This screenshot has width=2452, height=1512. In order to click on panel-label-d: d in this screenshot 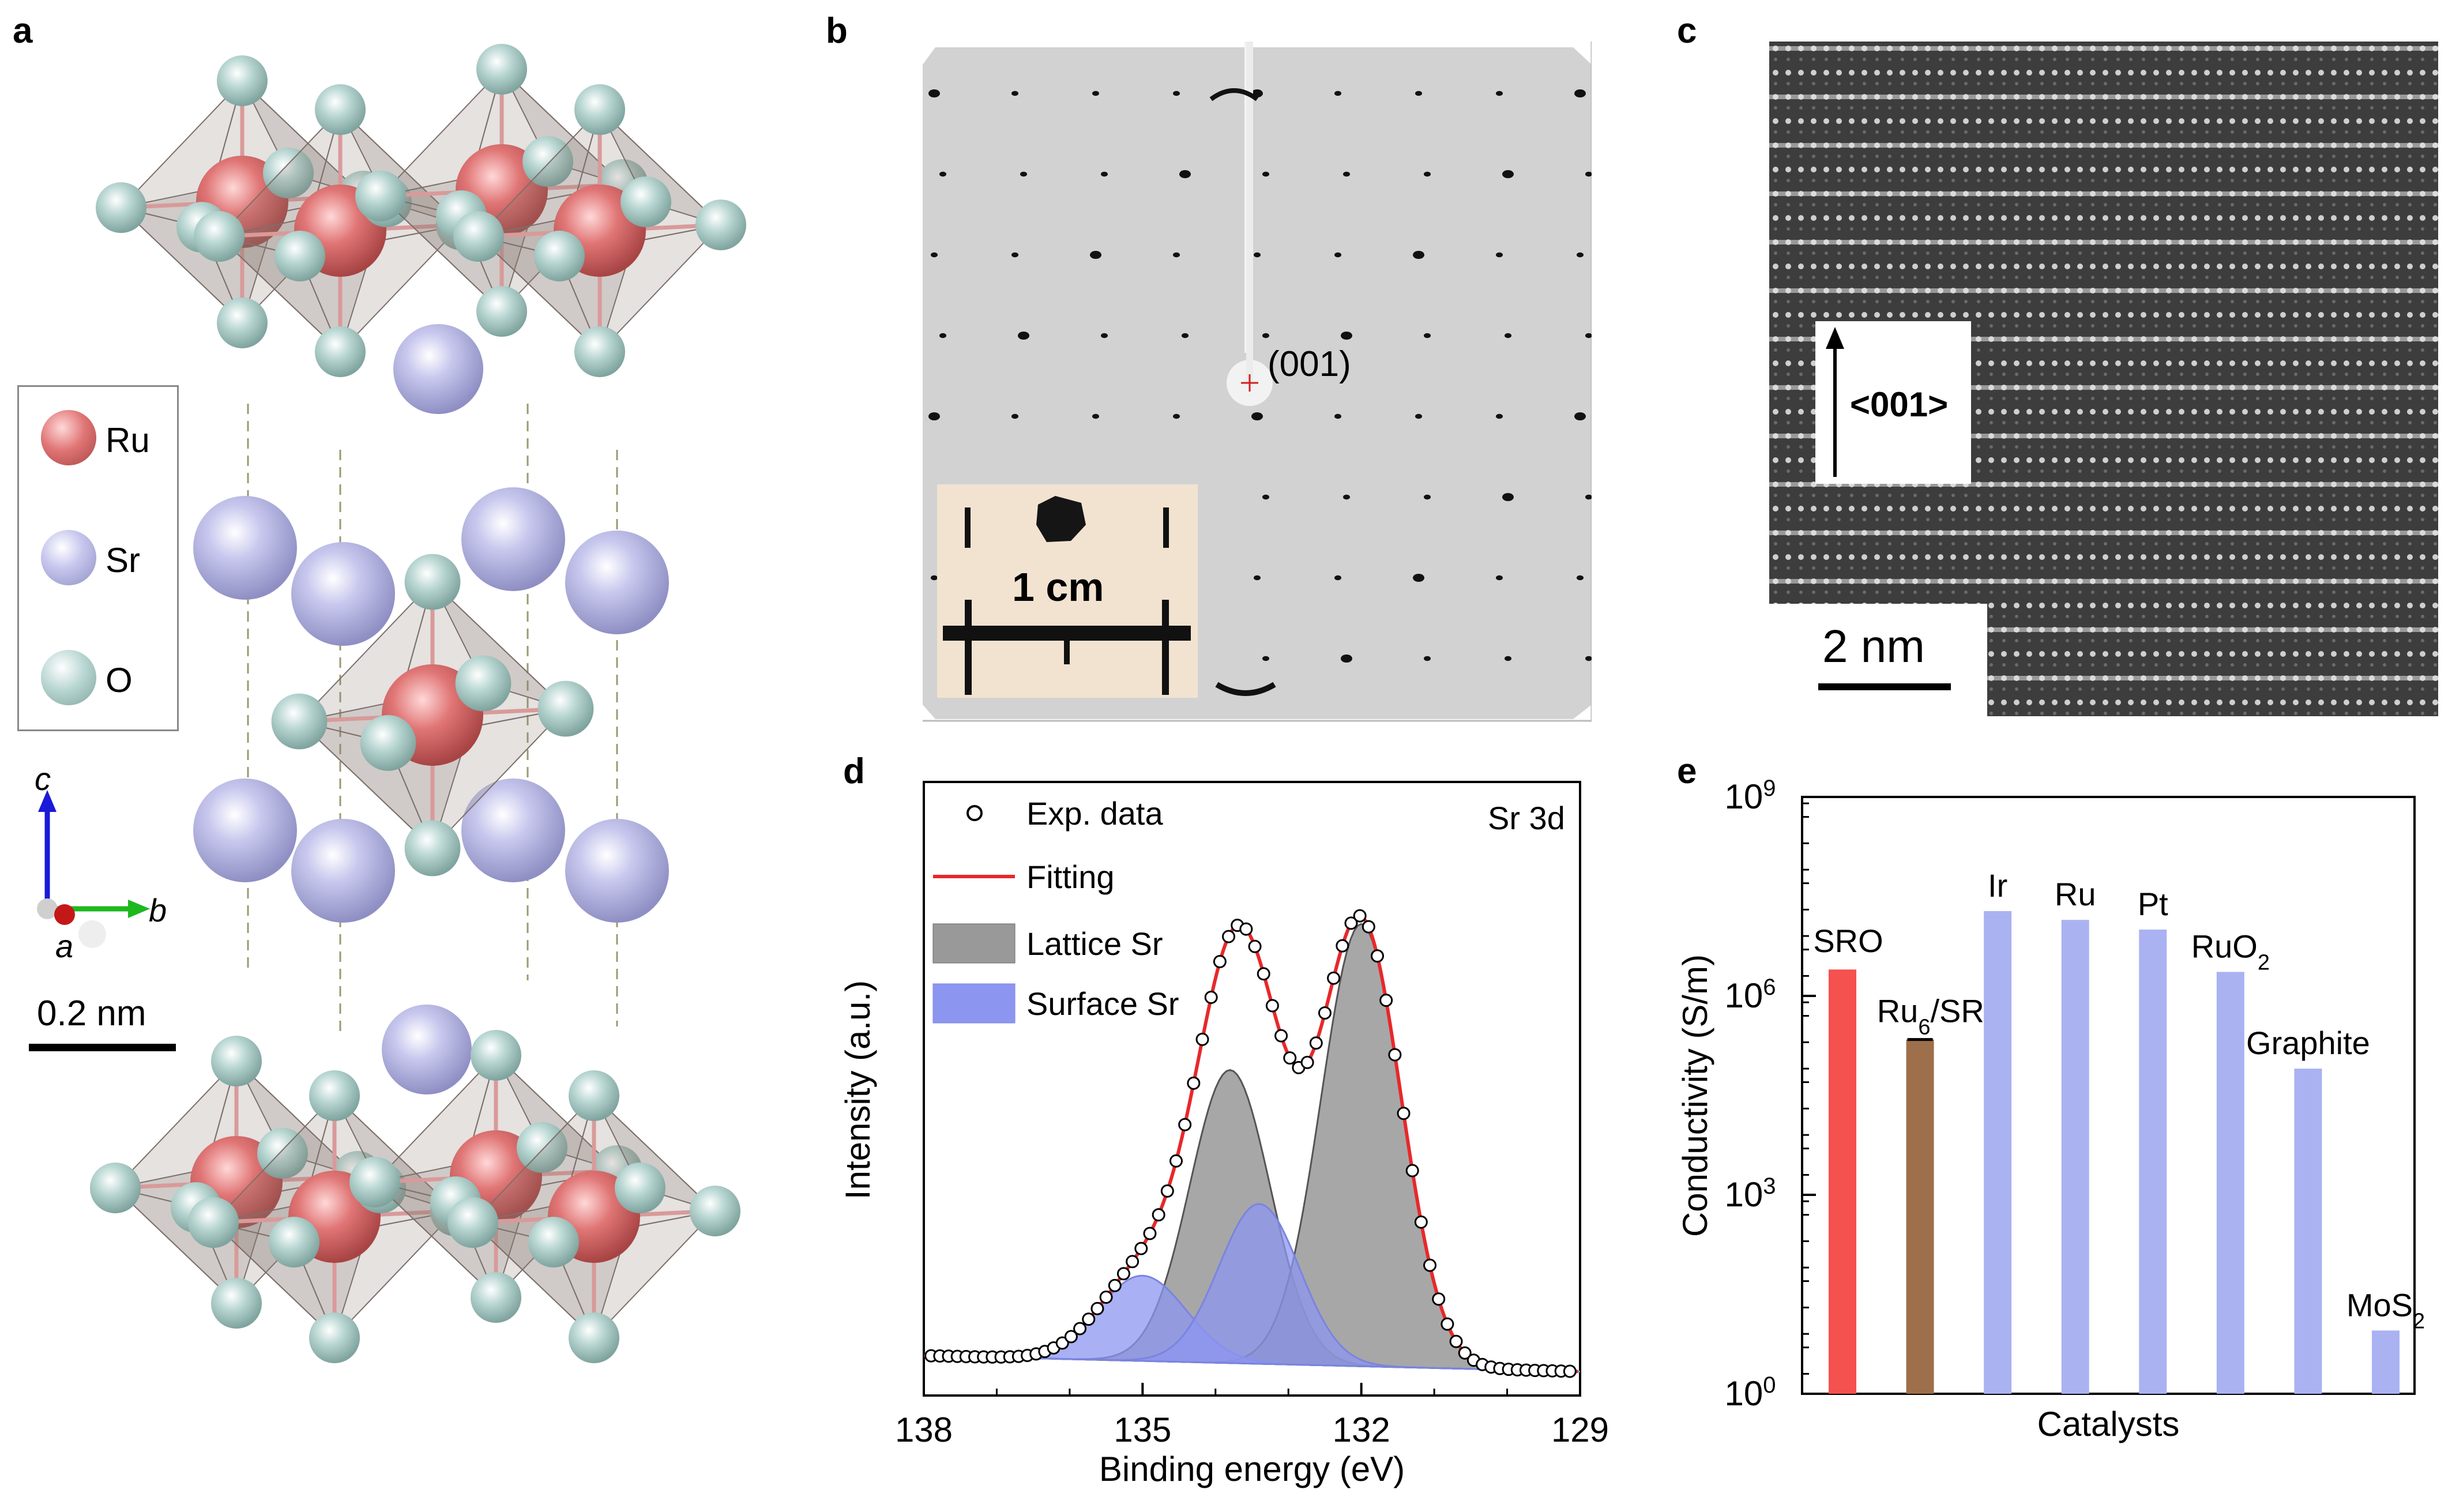, I will do `click(854, 771)`.